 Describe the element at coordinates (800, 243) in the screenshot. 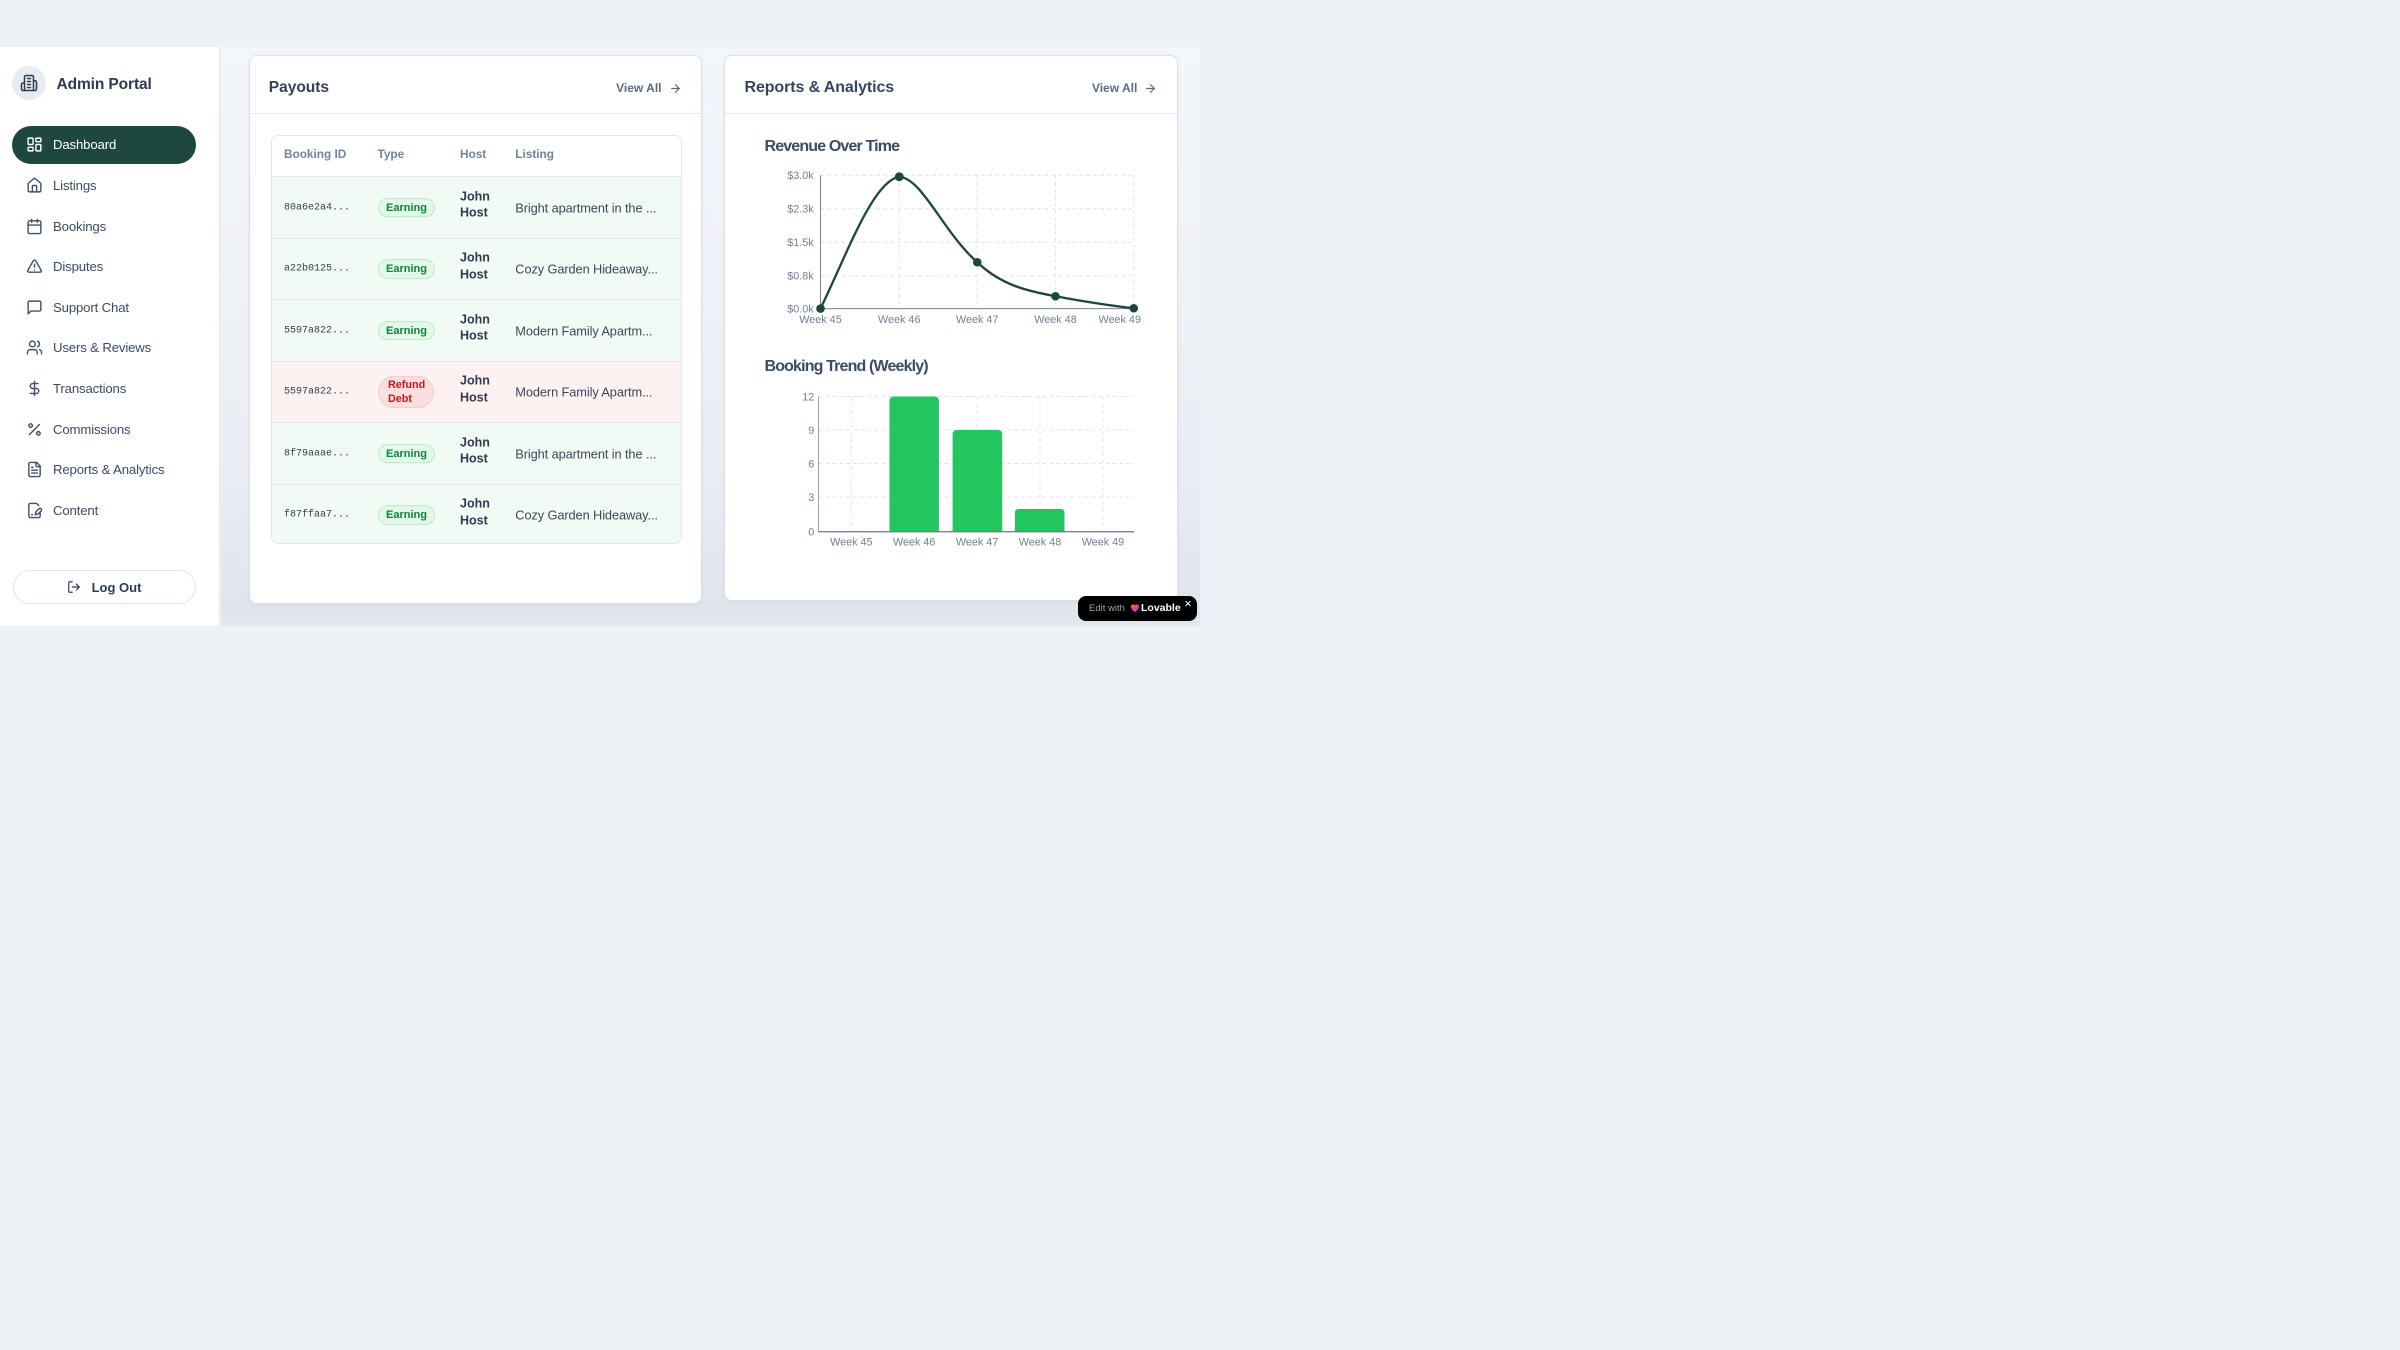

I see `svg-text: $1.5k` at that location.